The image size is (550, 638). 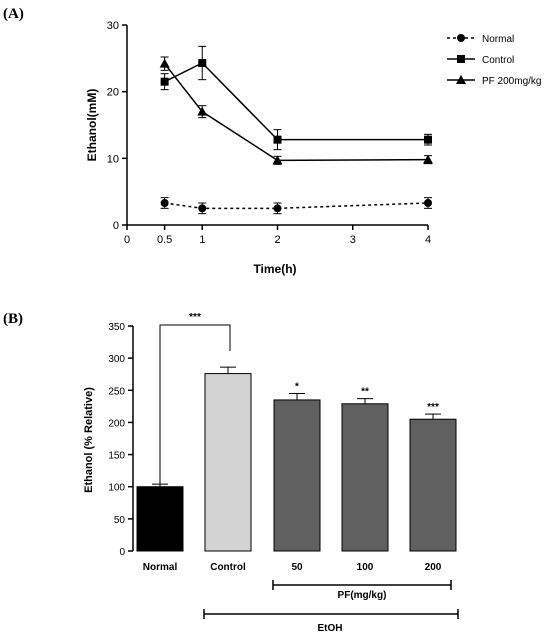 I want to click on category-label: 200, so click(x=433, y=567).